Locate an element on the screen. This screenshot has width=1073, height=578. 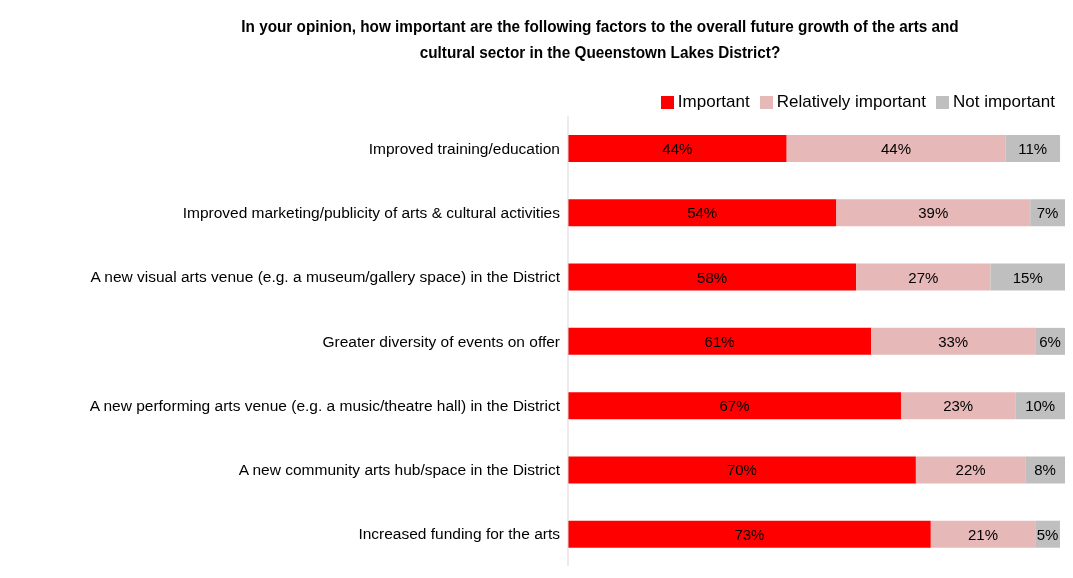
data-label: 27% is located at coordinates (923, 277).